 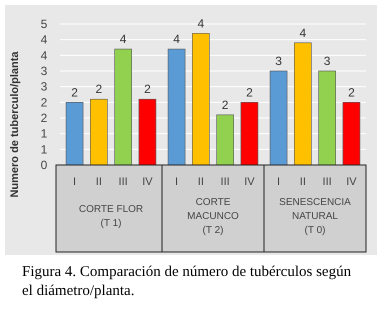 What do you see at coordinates (213, 216) in the screenshot?
I see `x-tick-label: CORTE MACUNCO (T 2)` at bounding box center [213, 216].